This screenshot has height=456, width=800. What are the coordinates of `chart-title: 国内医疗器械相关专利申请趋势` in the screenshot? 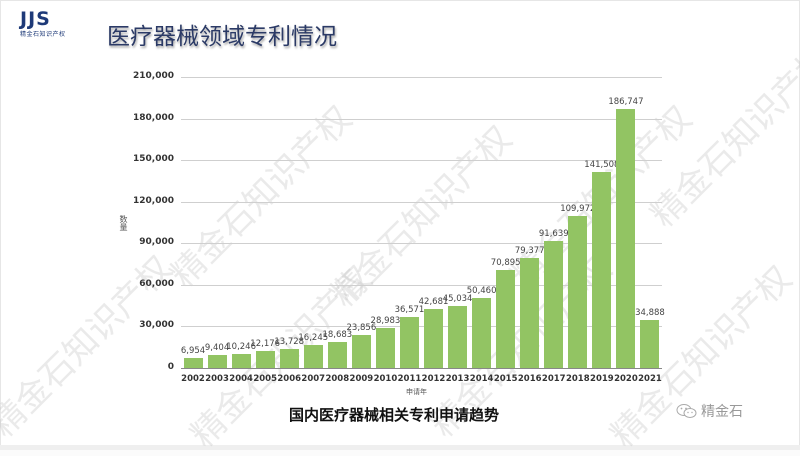 It's located at (394, 415).